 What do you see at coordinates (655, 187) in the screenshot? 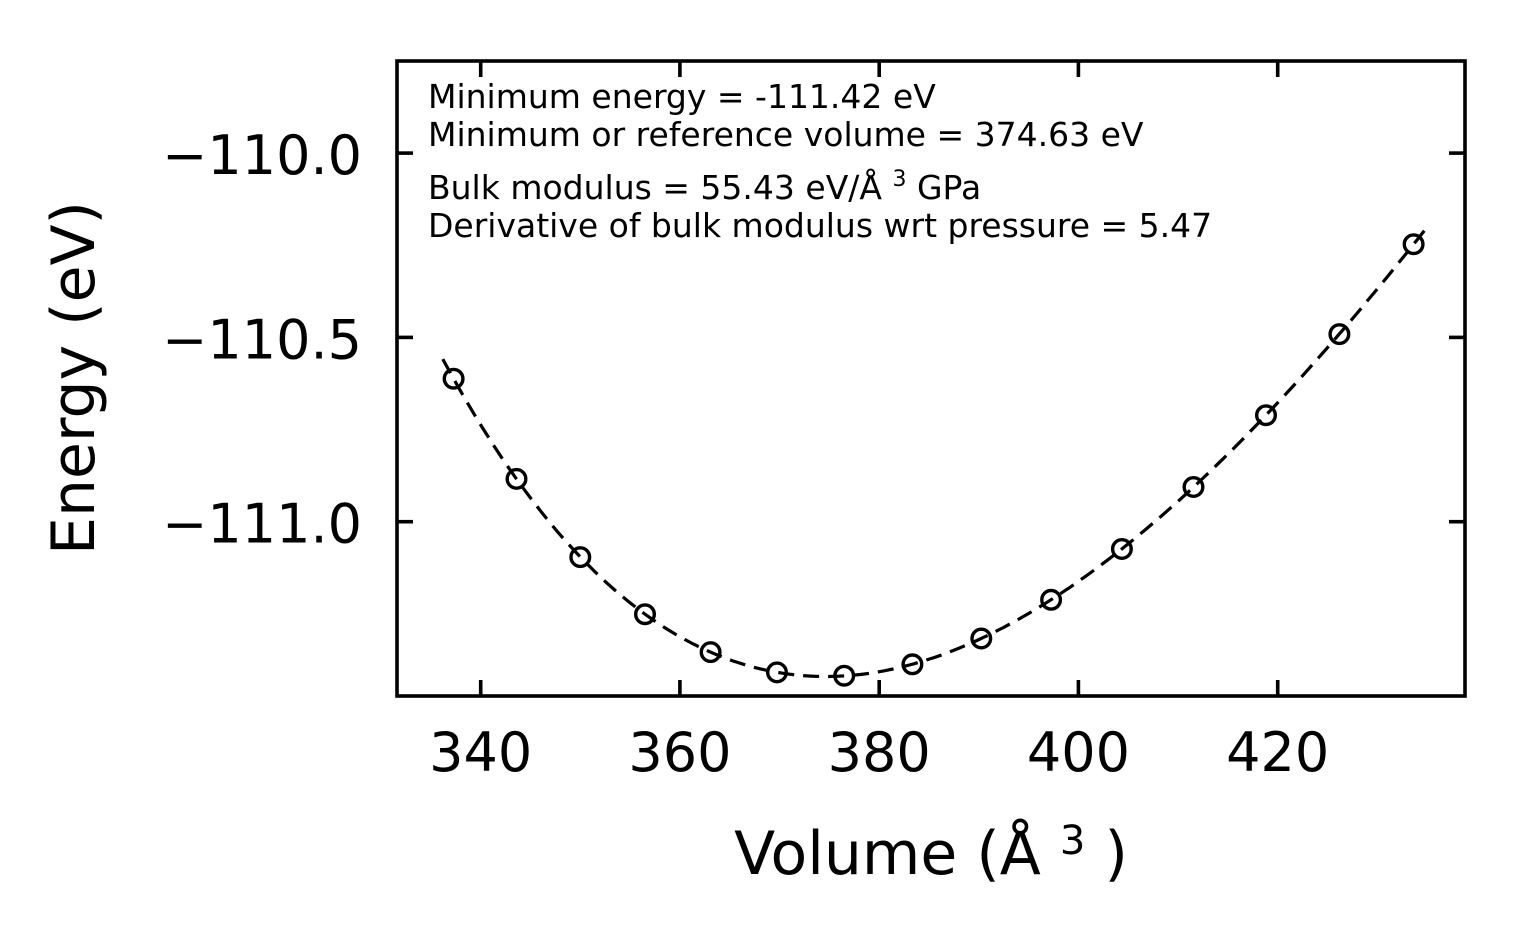
I see `annotation-bulk-modulus-text: Bulk modulus = 55.43 eV/Å` at bounding box center [655, 187].